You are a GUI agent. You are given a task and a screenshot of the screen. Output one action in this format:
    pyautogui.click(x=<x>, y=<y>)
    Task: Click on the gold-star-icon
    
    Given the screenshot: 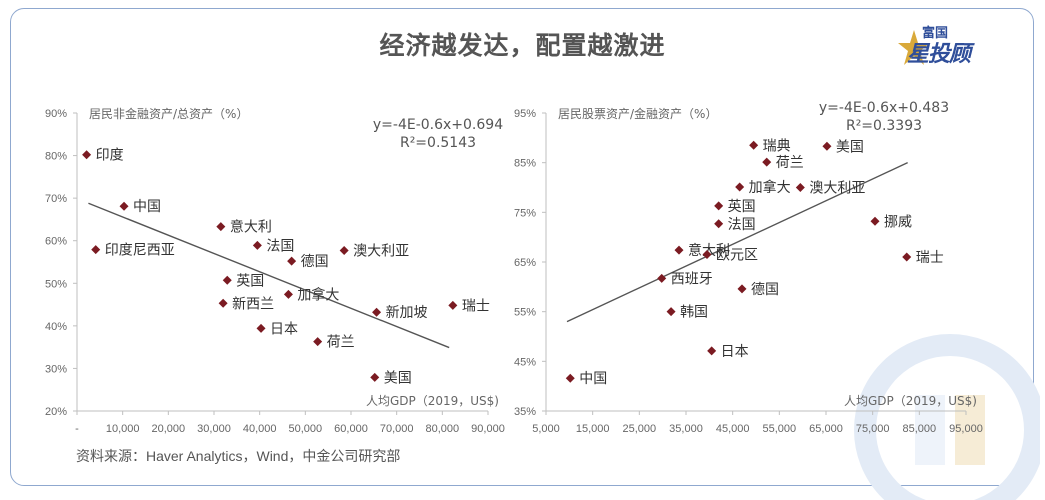 What is the action you would take?
    pyautogui.click(x=914, y=47)
    